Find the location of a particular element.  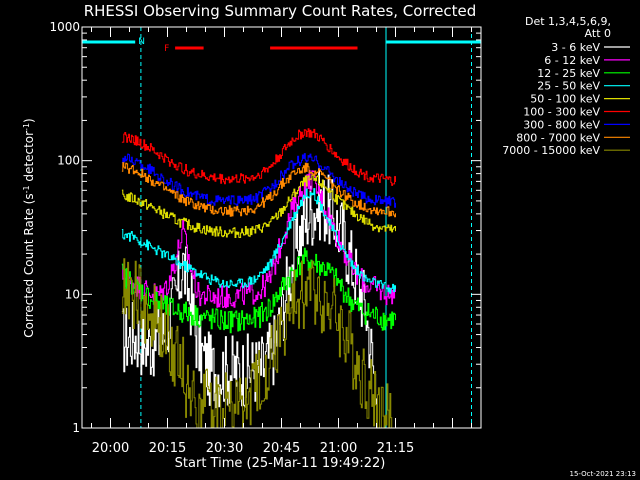

y-tick-label-1000: 1000 is located at coordinates (64, 27).